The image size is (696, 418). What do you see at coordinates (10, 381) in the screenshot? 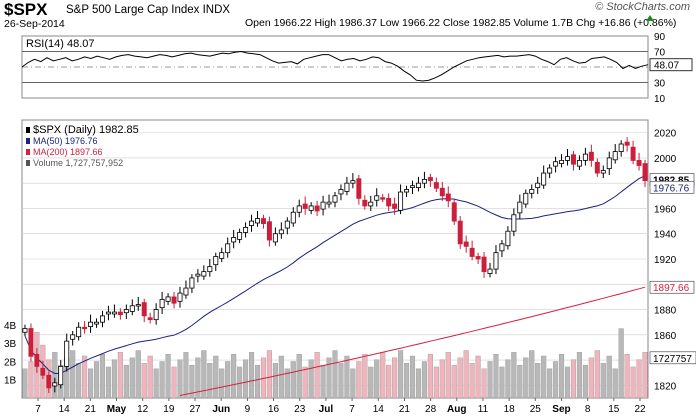
I see `volume-axis-label: 1B` at bounding box center [10, 381].